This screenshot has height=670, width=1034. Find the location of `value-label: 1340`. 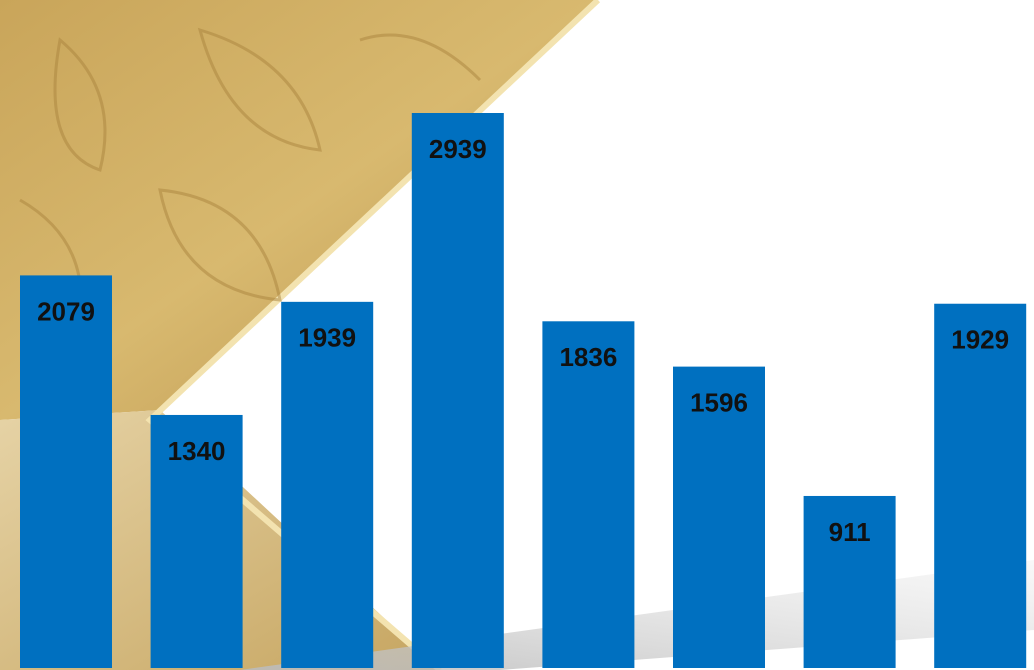

value-label: 1340 is located at coordinates (197, 451).